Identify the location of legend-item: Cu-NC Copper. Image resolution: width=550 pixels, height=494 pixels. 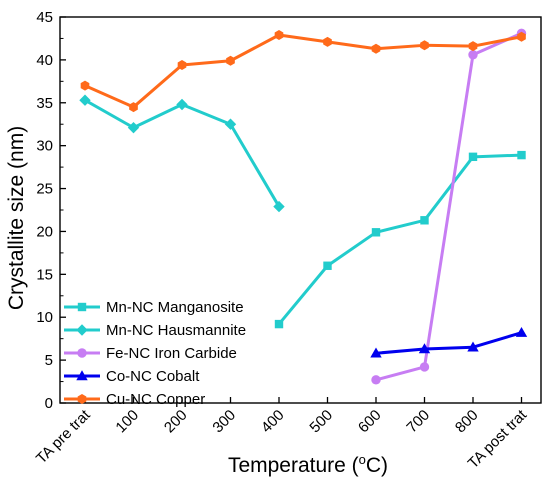
(134, 399).